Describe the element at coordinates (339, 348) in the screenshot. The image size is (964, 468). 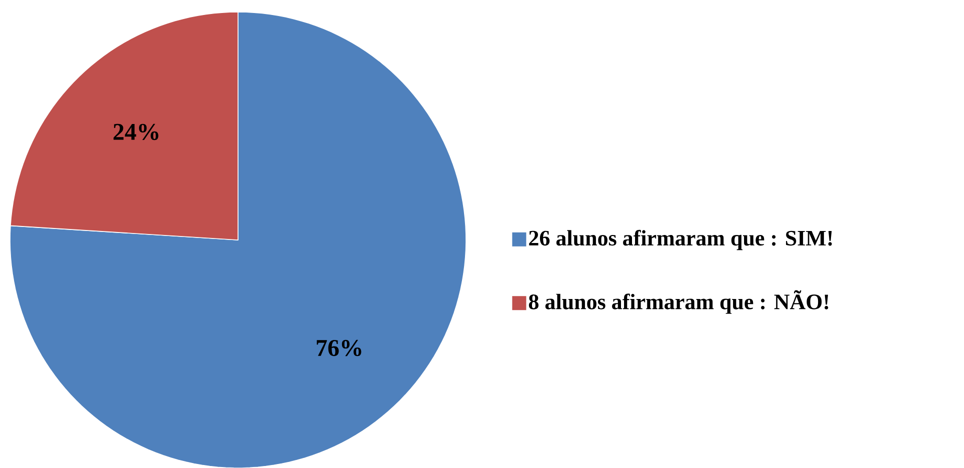
I see `data-label: 76%` at that location.